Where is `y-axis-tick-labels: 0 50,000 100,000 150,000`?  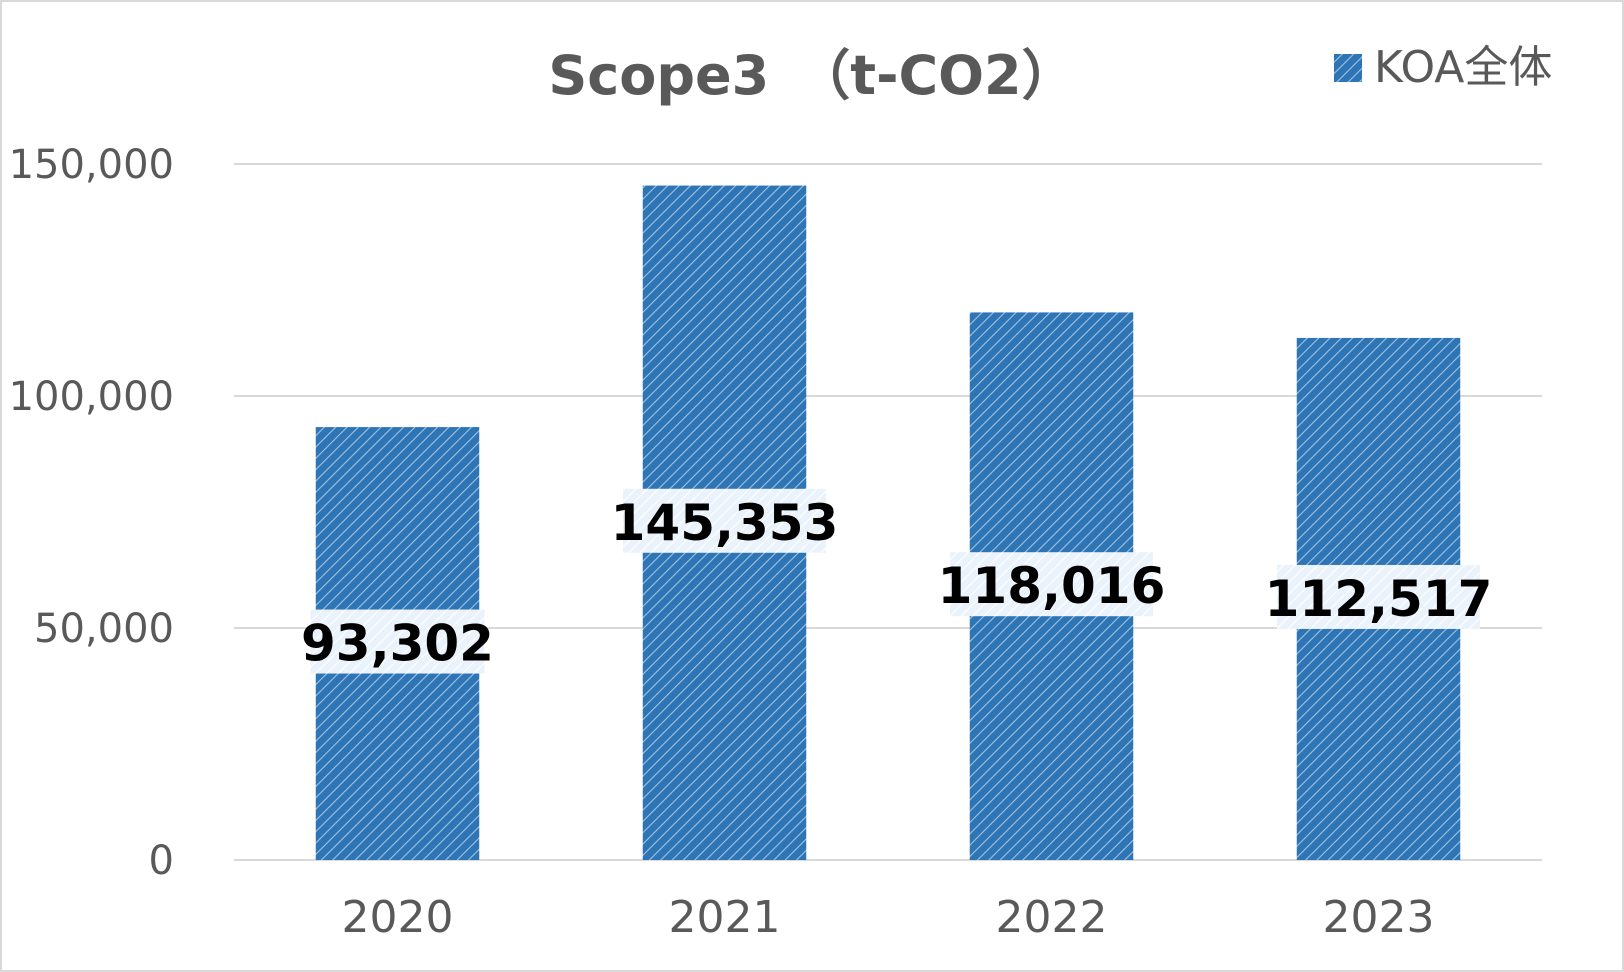 y-axis-tick-labels: 0 50,000 100,000 150,000 is located at coordinates (91, 513).